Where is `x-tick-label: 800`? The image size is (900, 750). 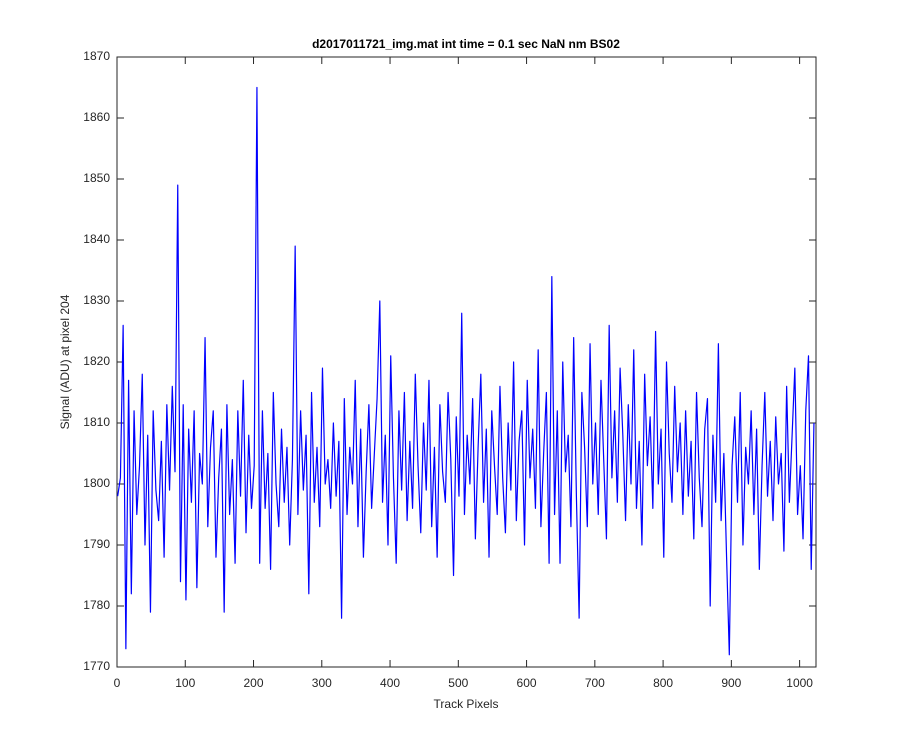
x-tick-label: 800 is located at coordinates (663, 683).